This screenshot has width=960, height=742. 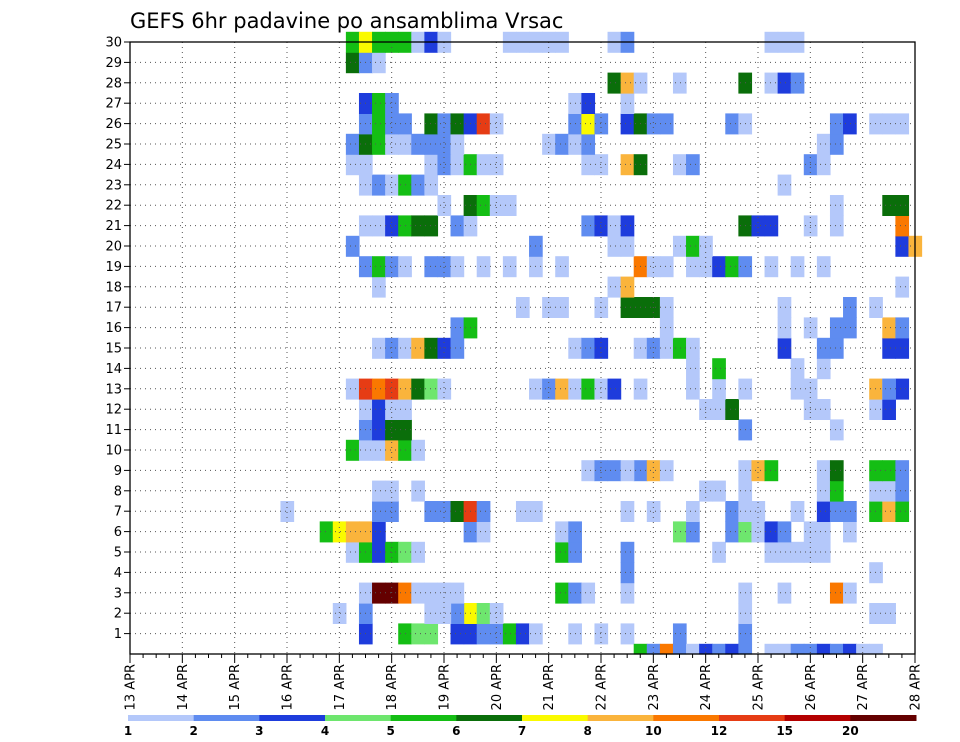 What do you see at coordinates (113, 389) in the screenshot?
I see `y-tick-label: 13` at bounding box center [113, 389].